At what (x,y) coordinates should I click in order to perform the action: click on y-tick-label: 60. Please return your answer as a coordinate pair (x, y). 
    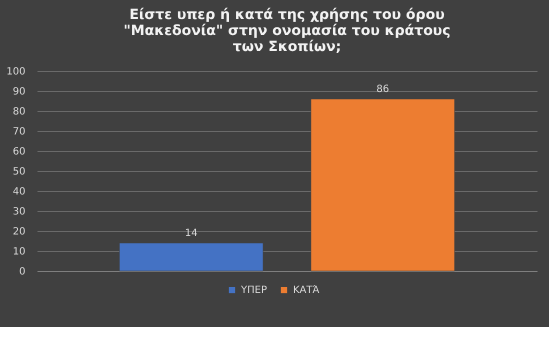
    Looking at the image, I should click on (19, 152).